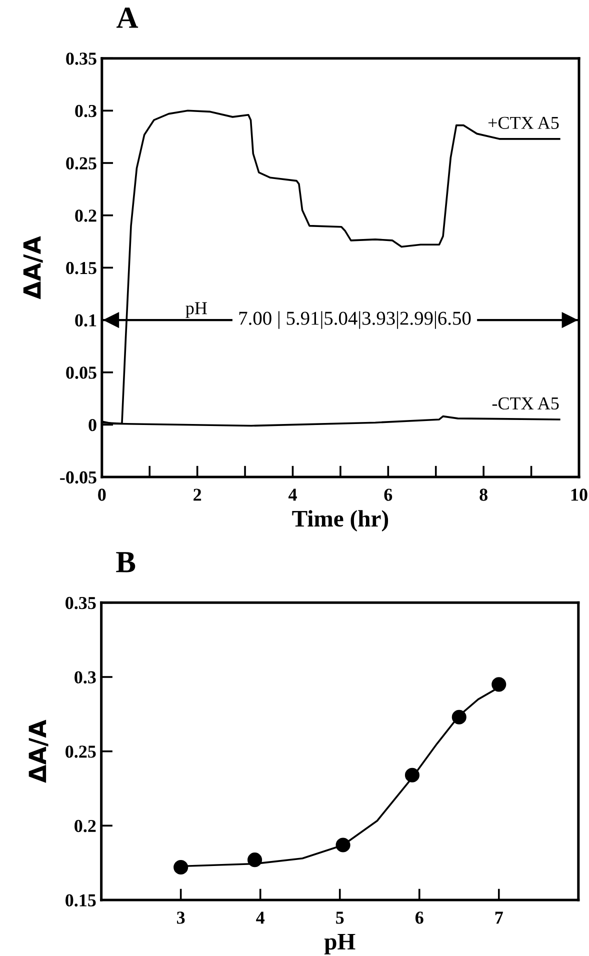 The height and width of the screenshot is (956, 589). I want to click on x-tick-label: 10, so click(579, 494).